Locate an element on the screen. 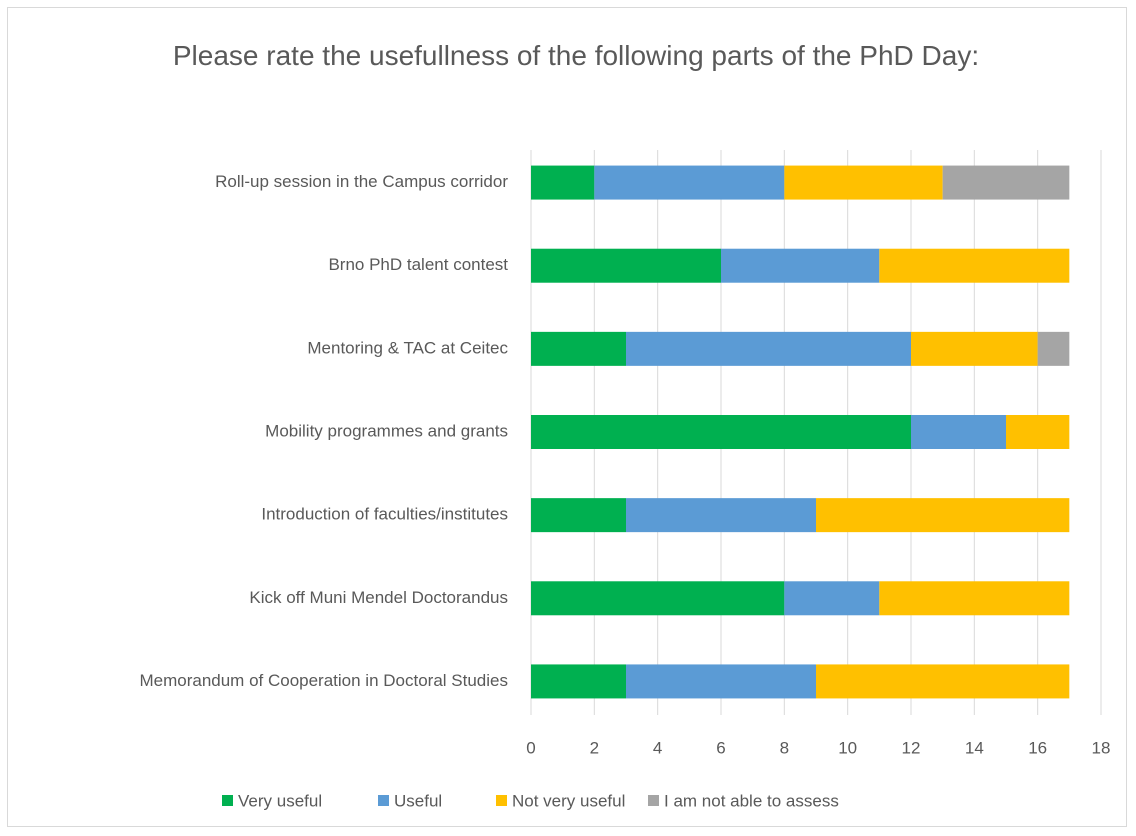 The height and width of the screenshot is (836, 1136). y-tick-label: Mobility programmes and grants is located at coordinates (386, 430).